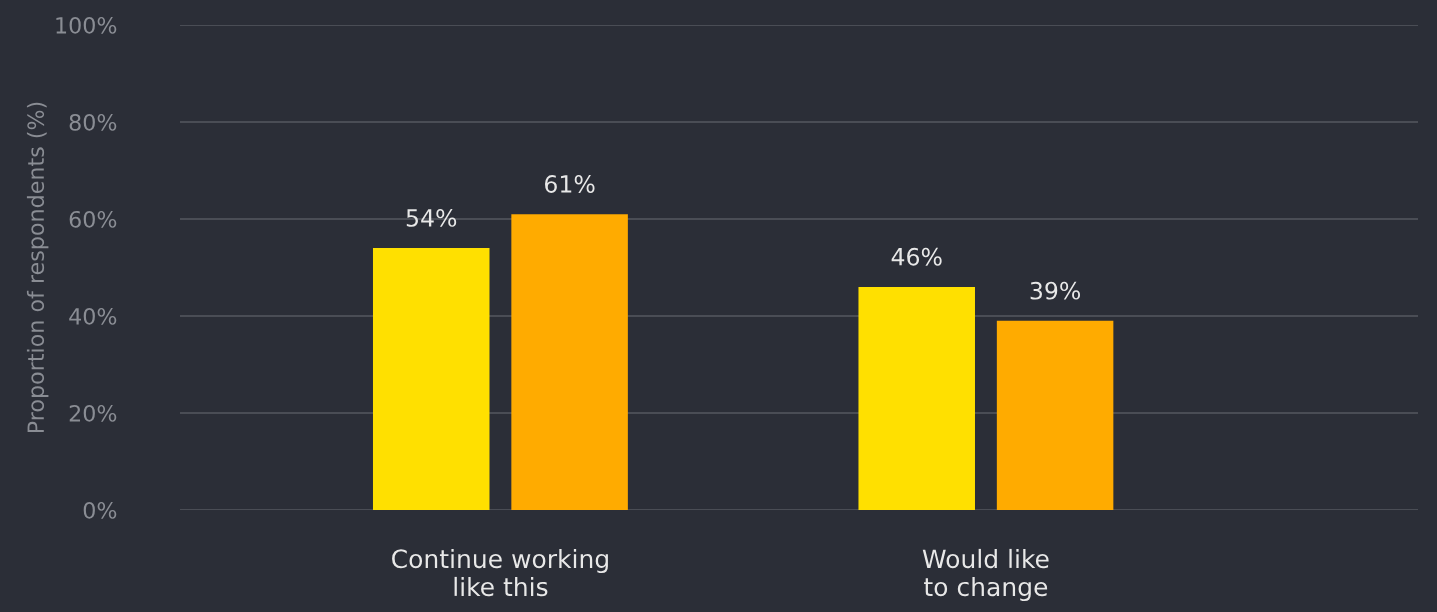 The height and width of the screenshot is (612, 1437). What do you see at coordinates (570, 184) in the screenshot?
I see `data-label: 61%` at bounding box center [570, 184].